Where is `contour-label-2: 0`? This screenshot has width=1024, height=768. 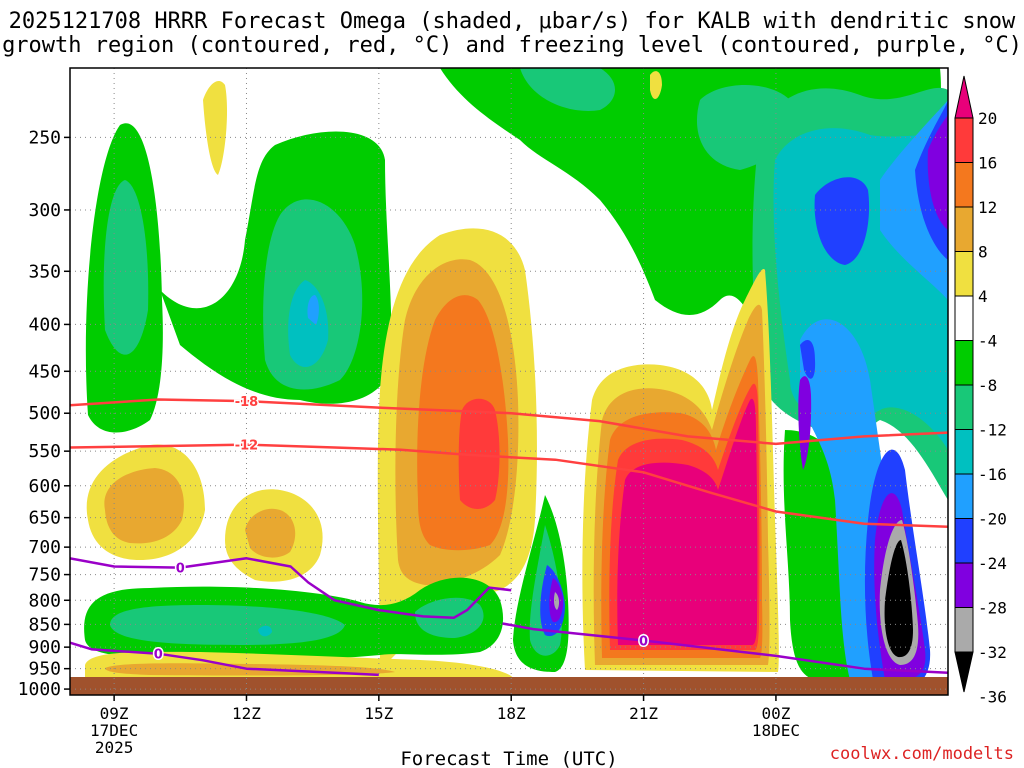 contour-label-2: 0 is located at coordinates (180, 569).